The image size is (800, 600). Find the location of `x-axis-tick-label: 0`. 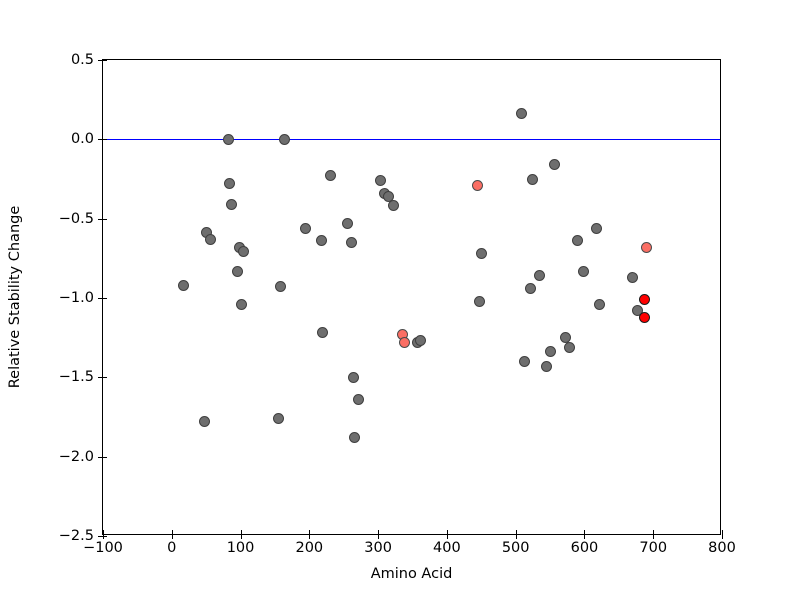

x-axis-tick-label: 0 is located at coordinates (172, 548).